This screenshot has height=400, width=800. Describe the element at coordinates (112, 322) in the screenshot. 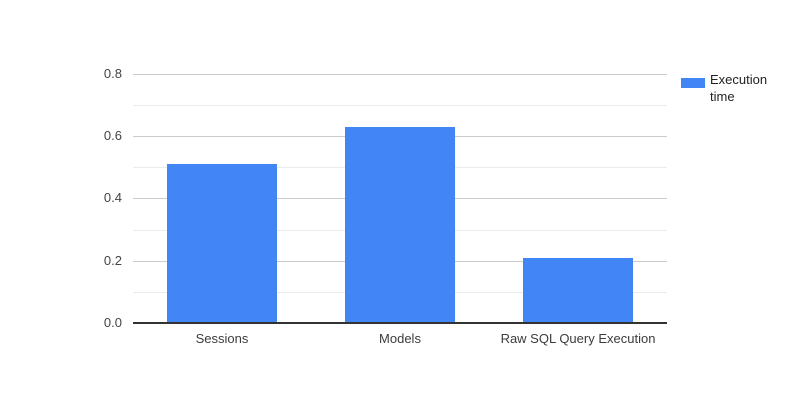

I see `y-tick-label: 0.0` at that location.